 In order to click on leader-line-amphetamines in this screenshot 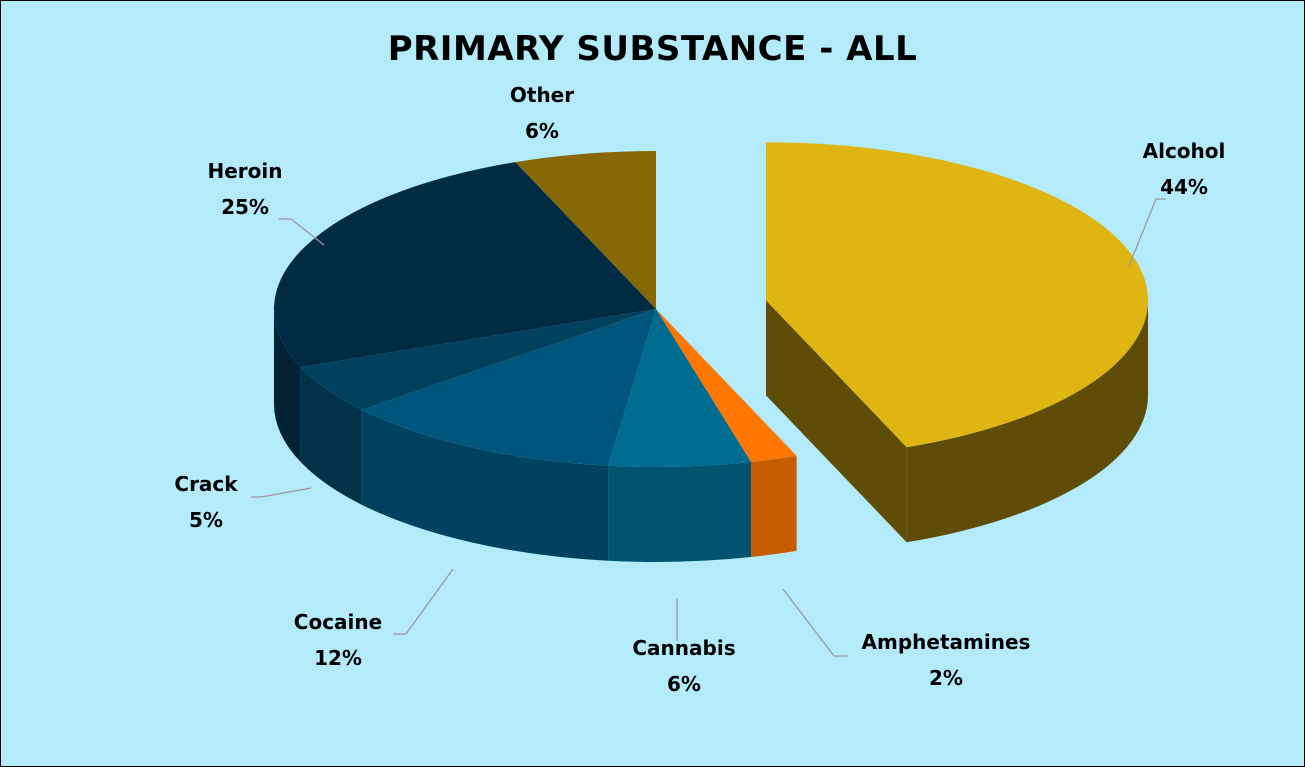, I will do `click(815, 622)`.